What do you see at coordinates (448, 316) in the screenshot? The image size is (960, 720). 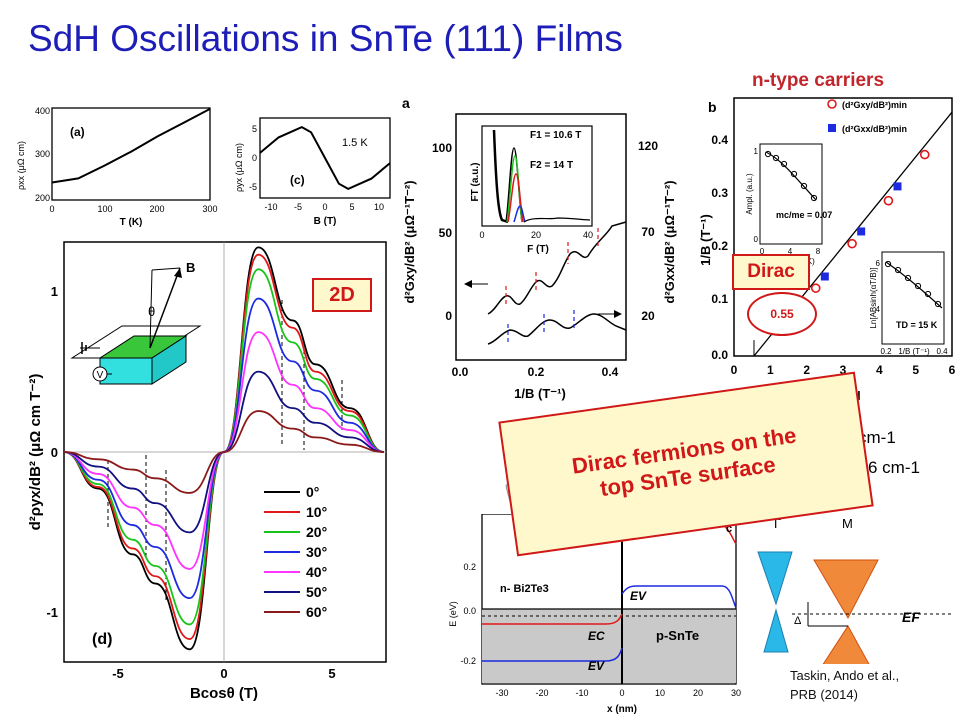 I see `sdh-left-ytick: 0` at bounding box center [448, 316].